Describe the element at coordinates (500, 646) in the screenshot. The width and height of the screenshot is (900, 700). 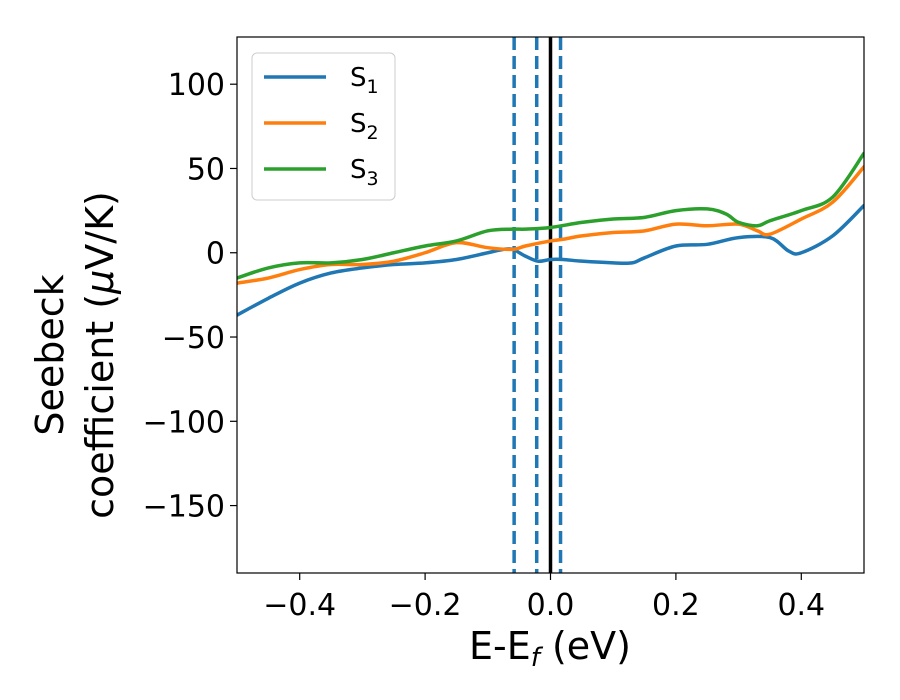
I see `x-axis-title-main: E-E` at that location.